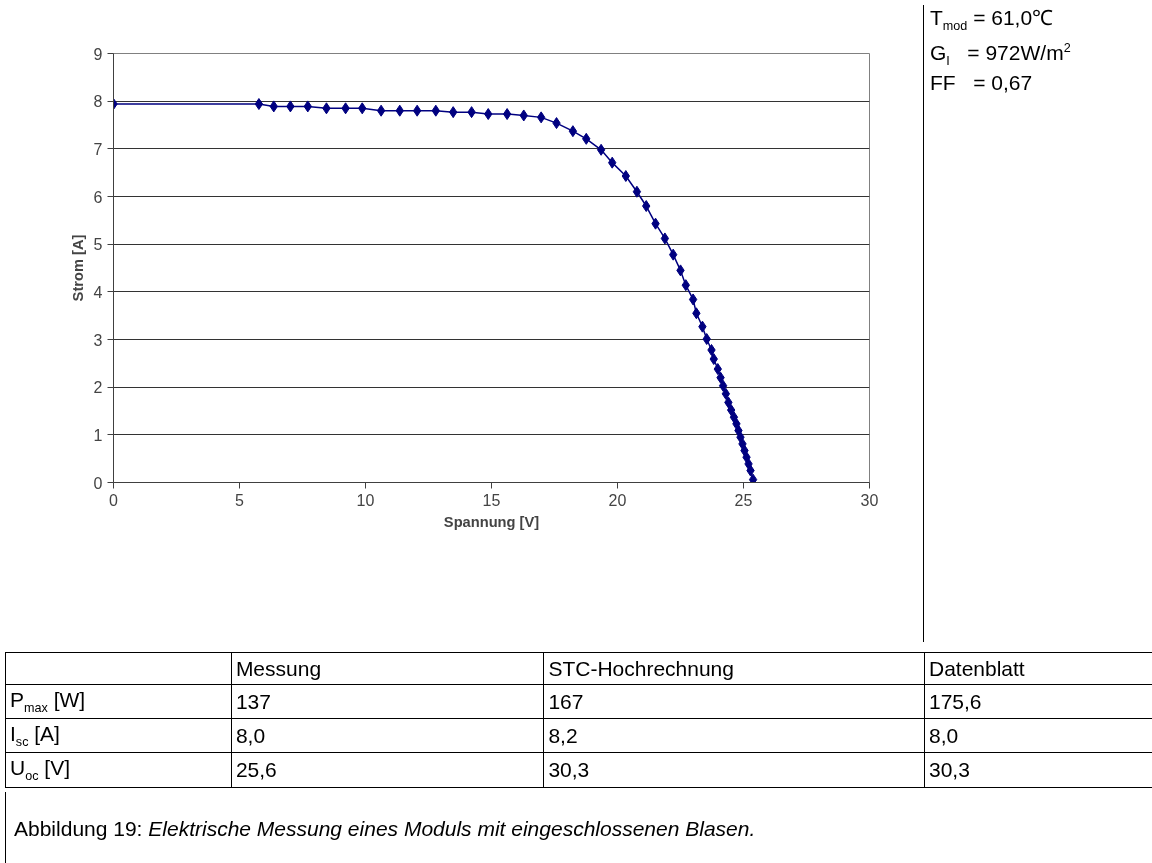  What do you see at coordinates (387, 770) in the screenshot?
I see `text: 25,6` at bounding box center [387, 770].